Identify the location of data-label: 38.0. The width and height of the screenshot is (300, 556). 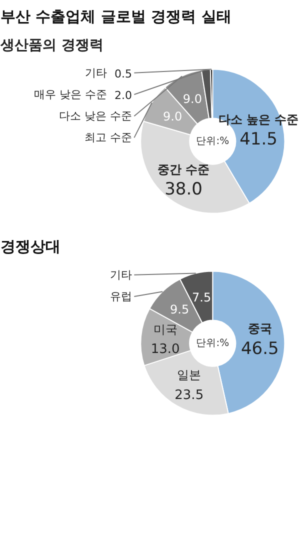
(183, 190).